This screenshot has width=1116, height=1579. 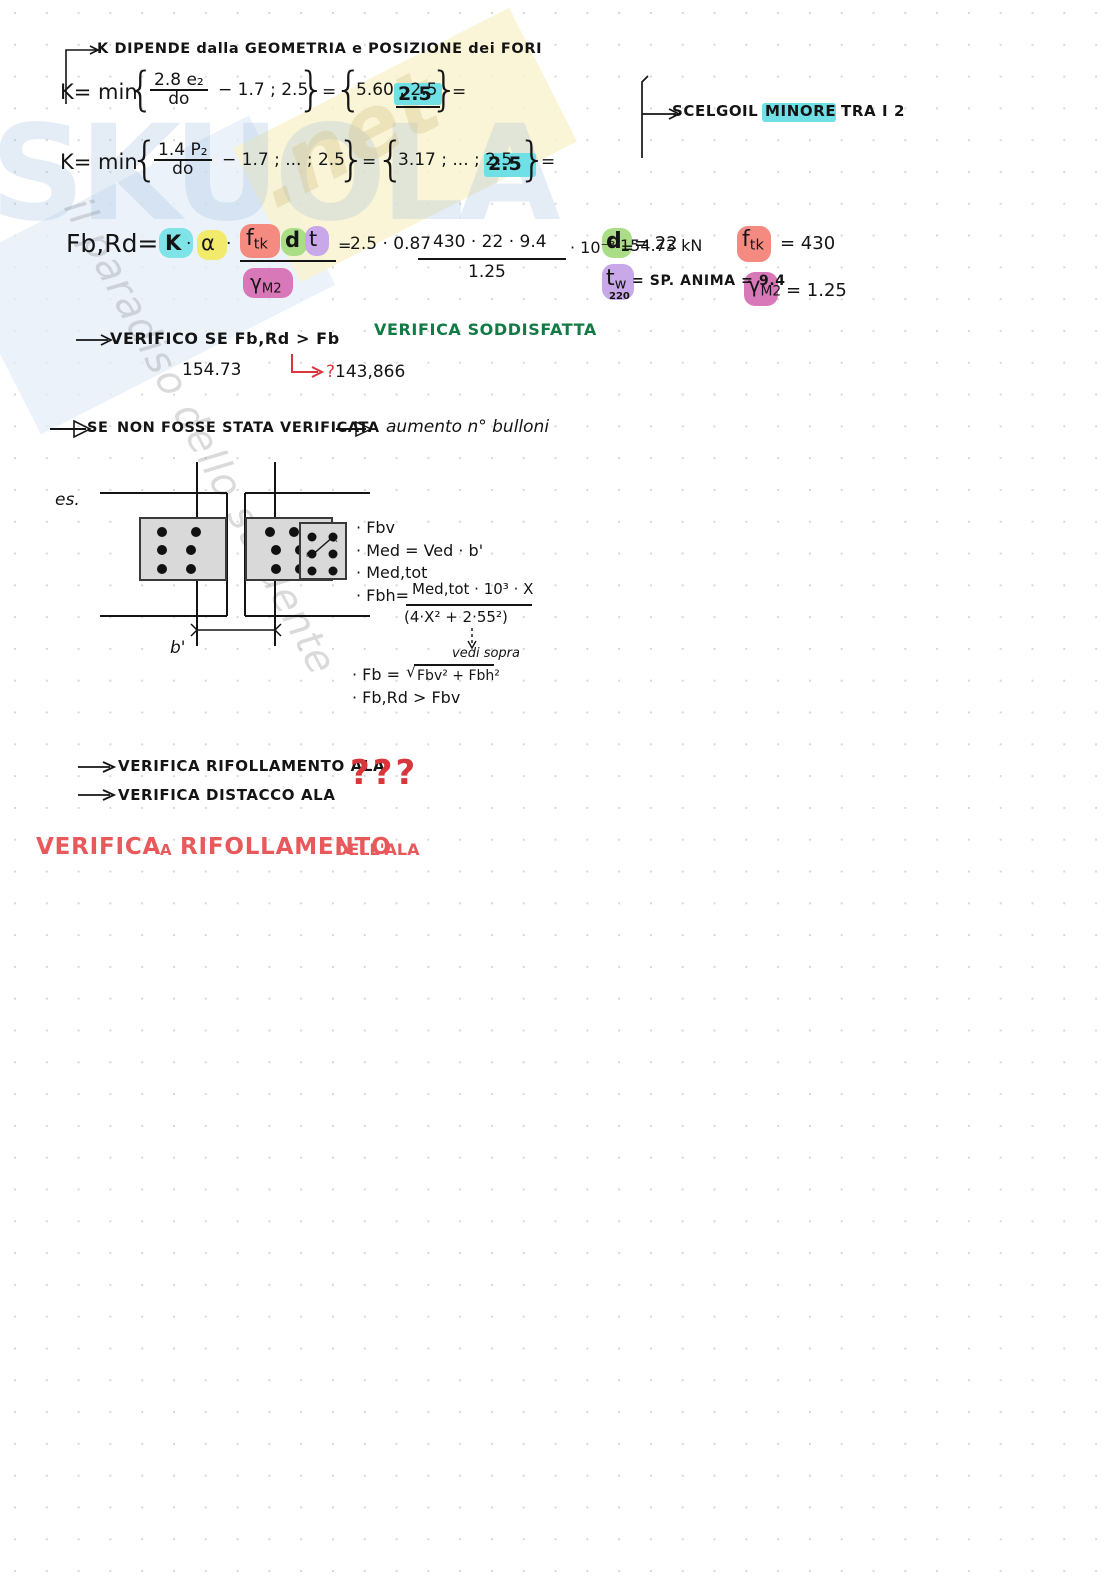 I want to click on highlight-minore-word, so click(x=799, y=112).